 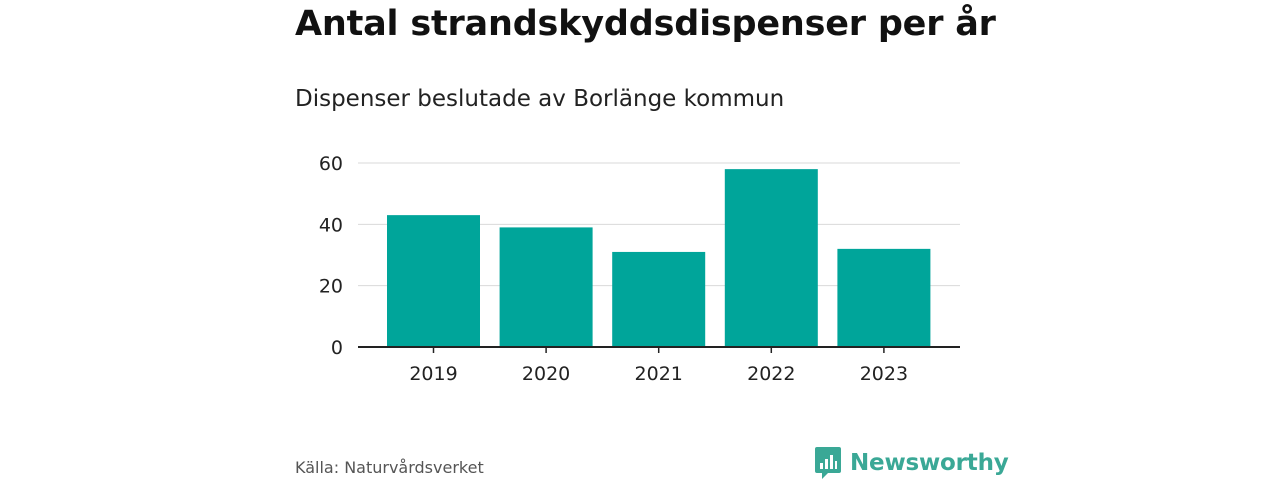 I want to click on brand-name: Newsworthy, so click(x=929, y=463).